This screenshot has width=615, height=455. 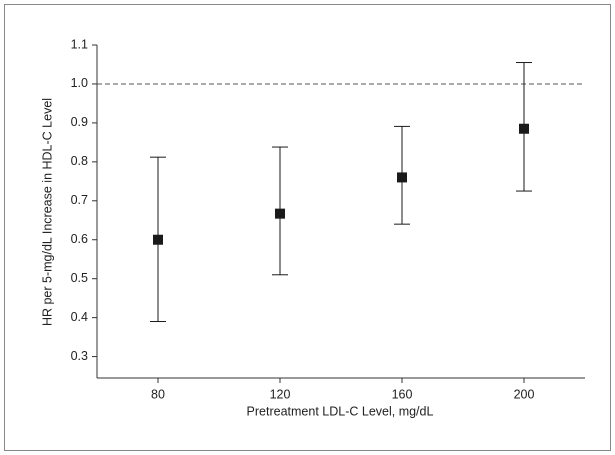 I want to click on x-tick-label: 80, so click(x=158, y=394).